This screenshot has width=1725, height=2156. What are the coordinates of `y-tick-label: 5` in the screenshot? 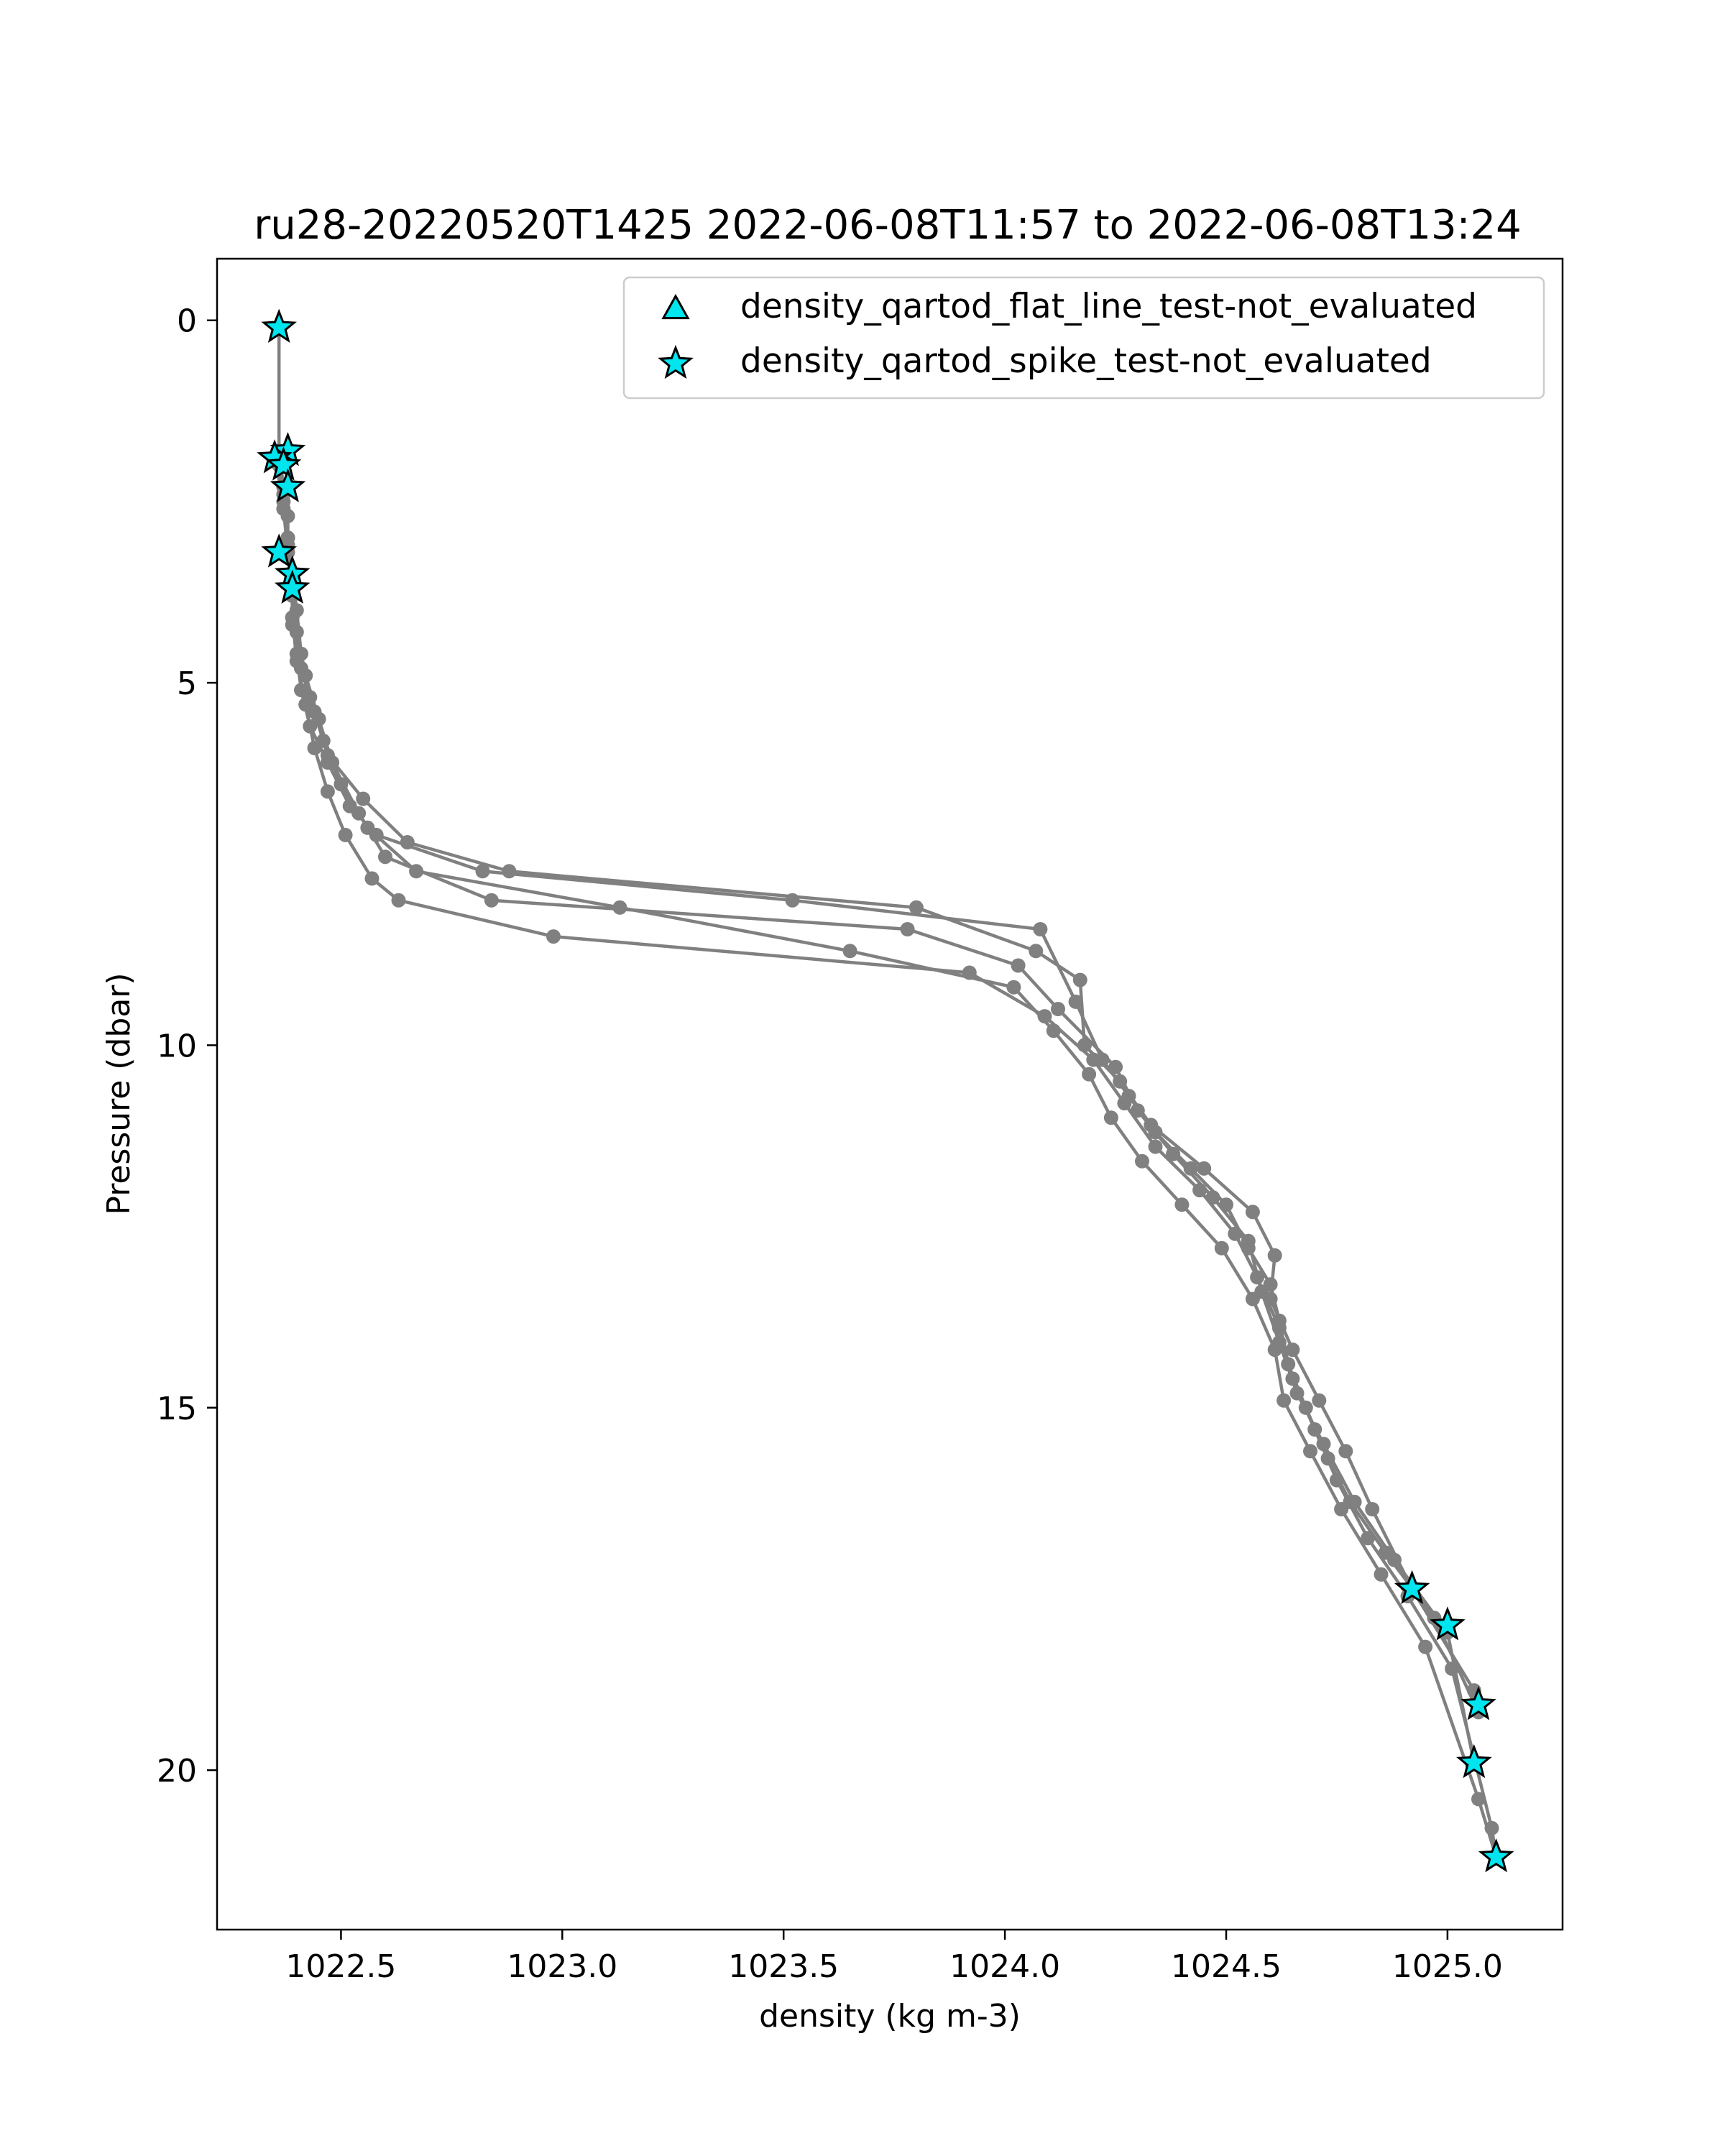 It's located at (187, 683).